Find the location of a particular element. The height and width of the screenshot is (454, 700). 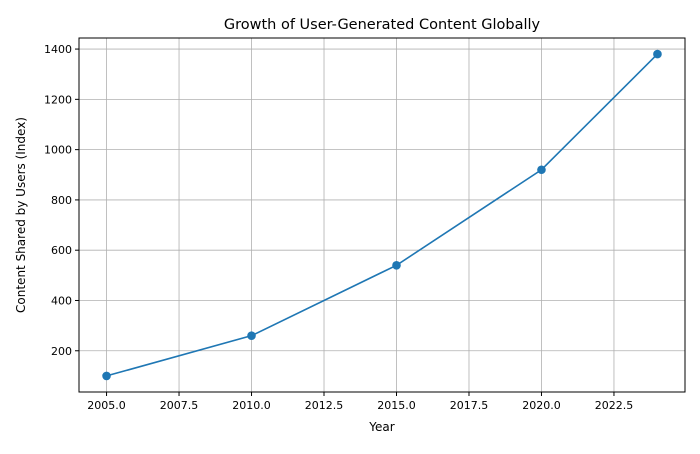

y-tick-label: 1000 is located at coordinates (58, 150).